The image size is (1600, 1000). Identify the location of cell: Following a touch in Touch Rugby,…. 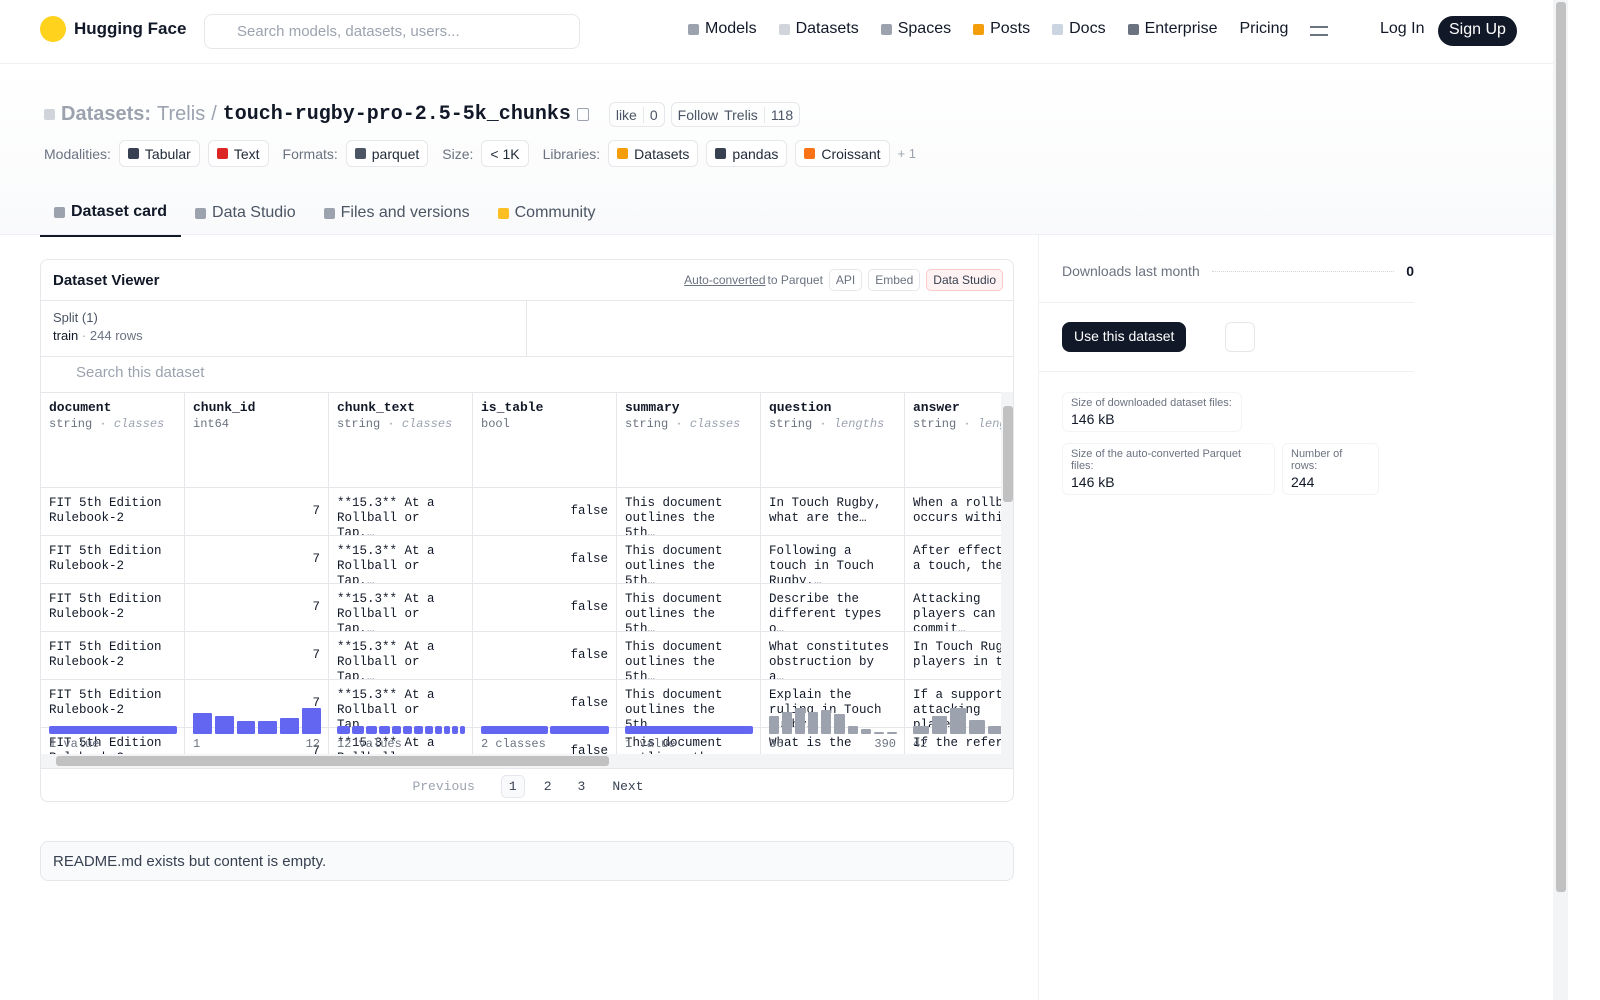
(832, 560).